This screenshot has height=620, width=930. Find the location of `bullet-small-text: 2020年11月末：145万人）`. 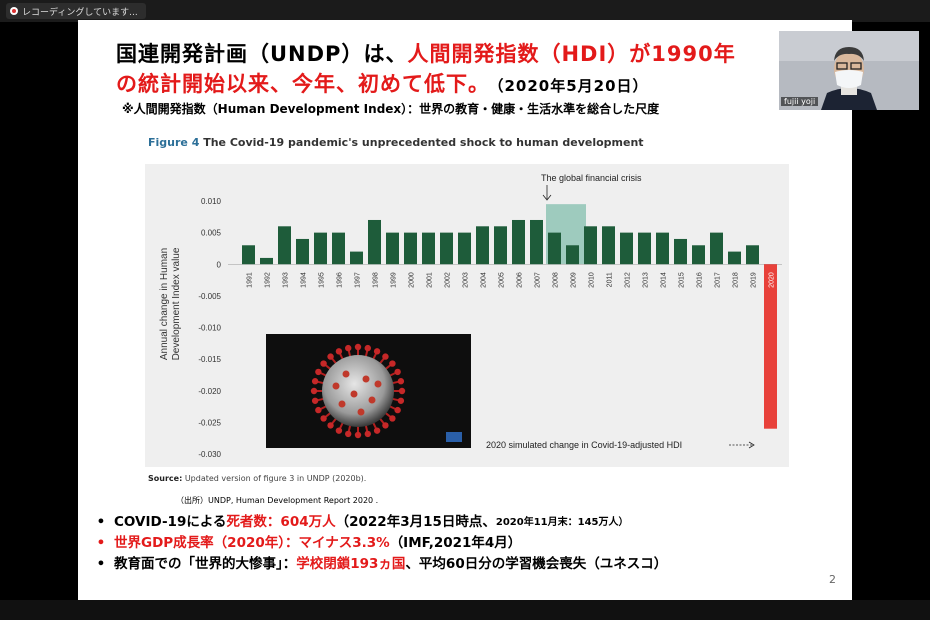

bullet-small-text: 2020年11月末：145万人） is located at coordinates (562, 522).